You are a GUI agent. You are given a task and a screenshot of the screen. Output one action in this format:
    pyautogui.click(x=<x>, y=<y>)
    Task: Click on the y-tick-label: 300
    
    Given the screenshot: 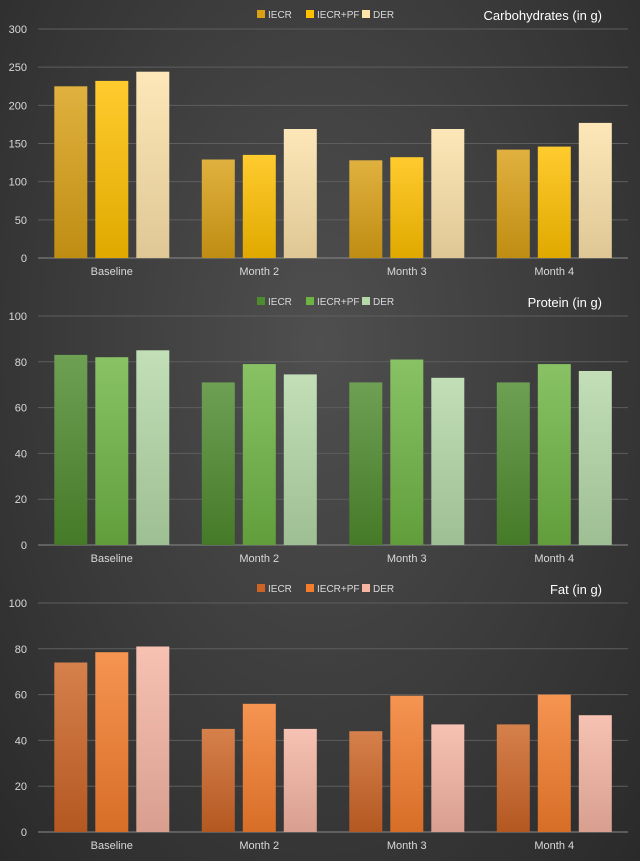 What is the action you would take?
    pyautogui.click(x=18, y=30)
    